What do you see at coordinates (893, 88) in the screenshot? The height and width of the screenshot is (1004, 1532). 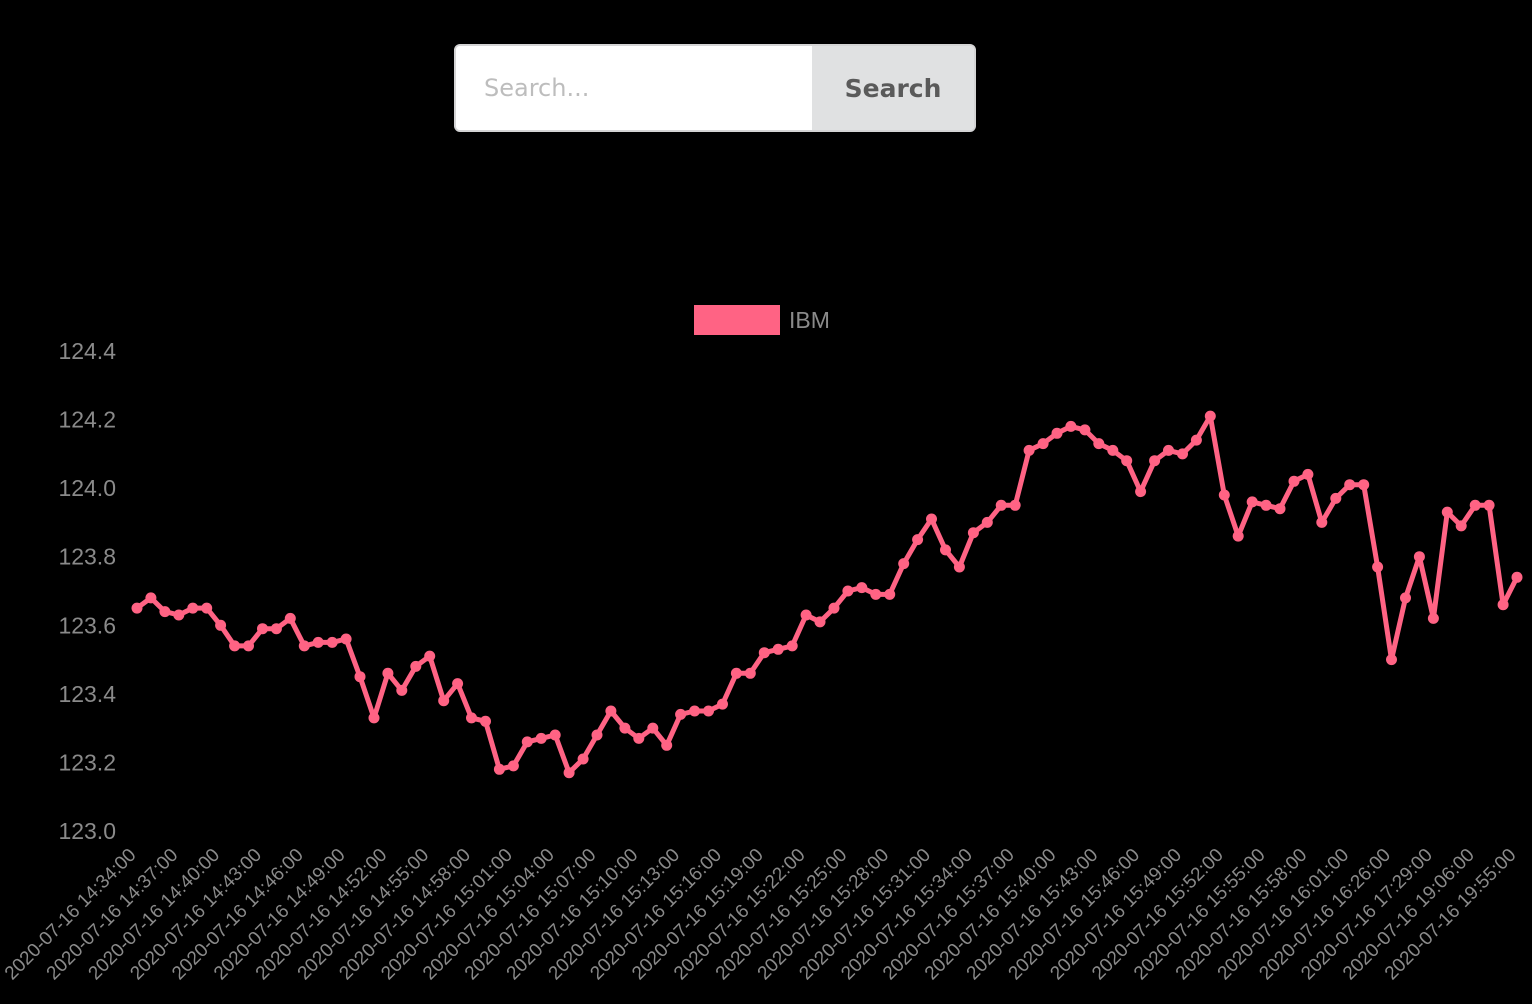 I see `search-button: Search` at bounding box center [893, 88].